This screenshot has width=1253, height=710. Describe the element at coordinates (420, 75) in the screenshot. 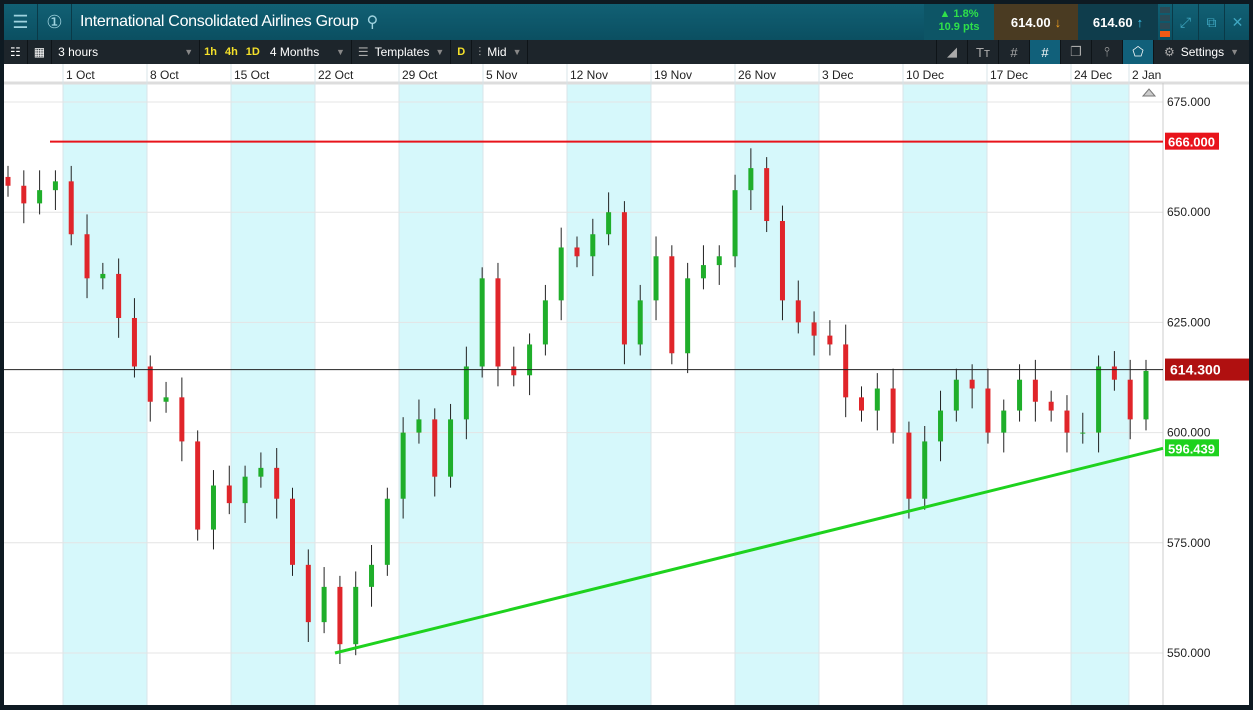

I see `x-tick-label: 29 Oct` at that location.